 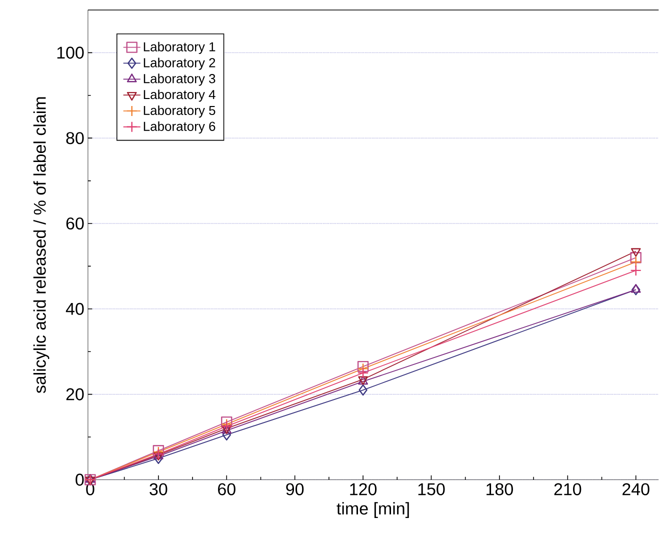 What do you see at coordinates (75, 138) in the screenshot?
I see `y-tick-label: 80` at bounding box center [75, 138].